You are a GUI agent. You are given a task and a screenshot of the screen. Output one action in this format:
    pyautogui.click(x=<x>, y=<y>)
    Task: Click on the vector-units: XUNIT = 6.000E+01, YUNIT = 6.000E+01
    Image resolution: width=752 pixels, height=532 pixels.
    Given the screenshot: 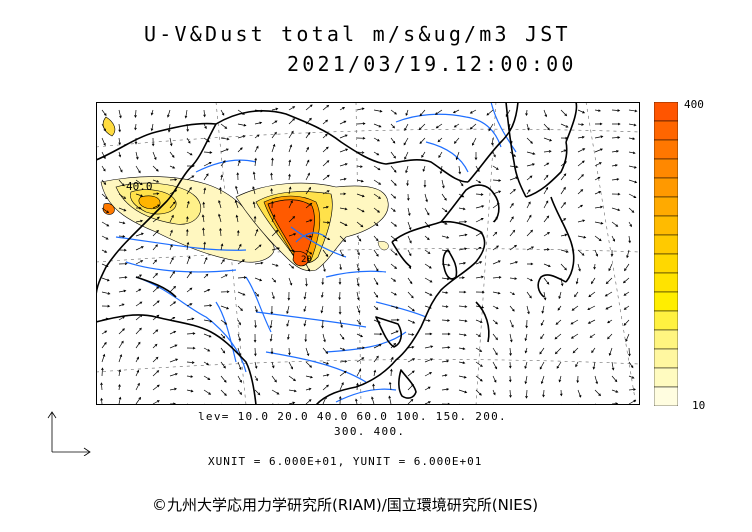 What is the action you would take?
    pyautogui.click(x=345, y=461)
    